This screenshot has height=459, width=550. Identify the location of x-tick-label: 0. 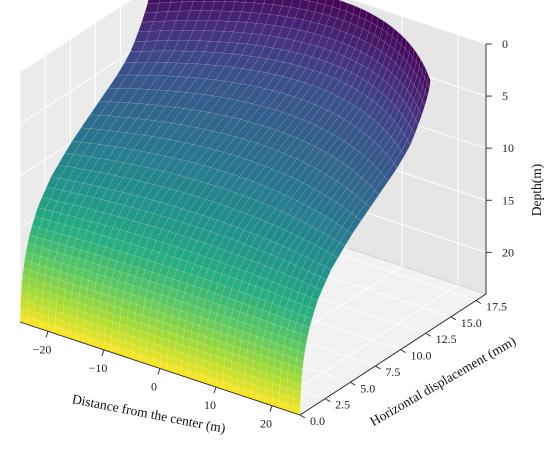
(154, 387).